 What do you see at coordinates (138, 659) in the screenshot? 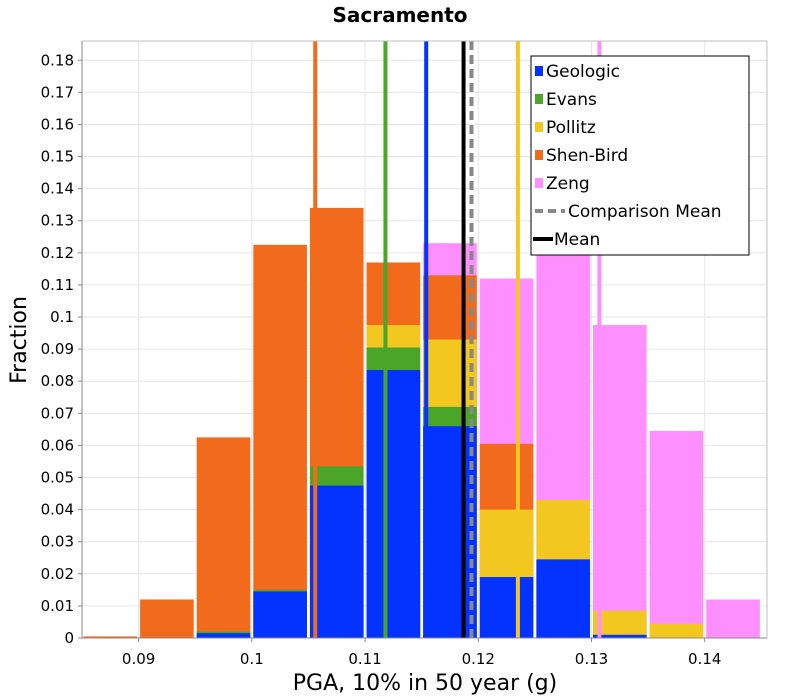
I see `x-tick-label: 0.09` at bounding box center [138, 659].